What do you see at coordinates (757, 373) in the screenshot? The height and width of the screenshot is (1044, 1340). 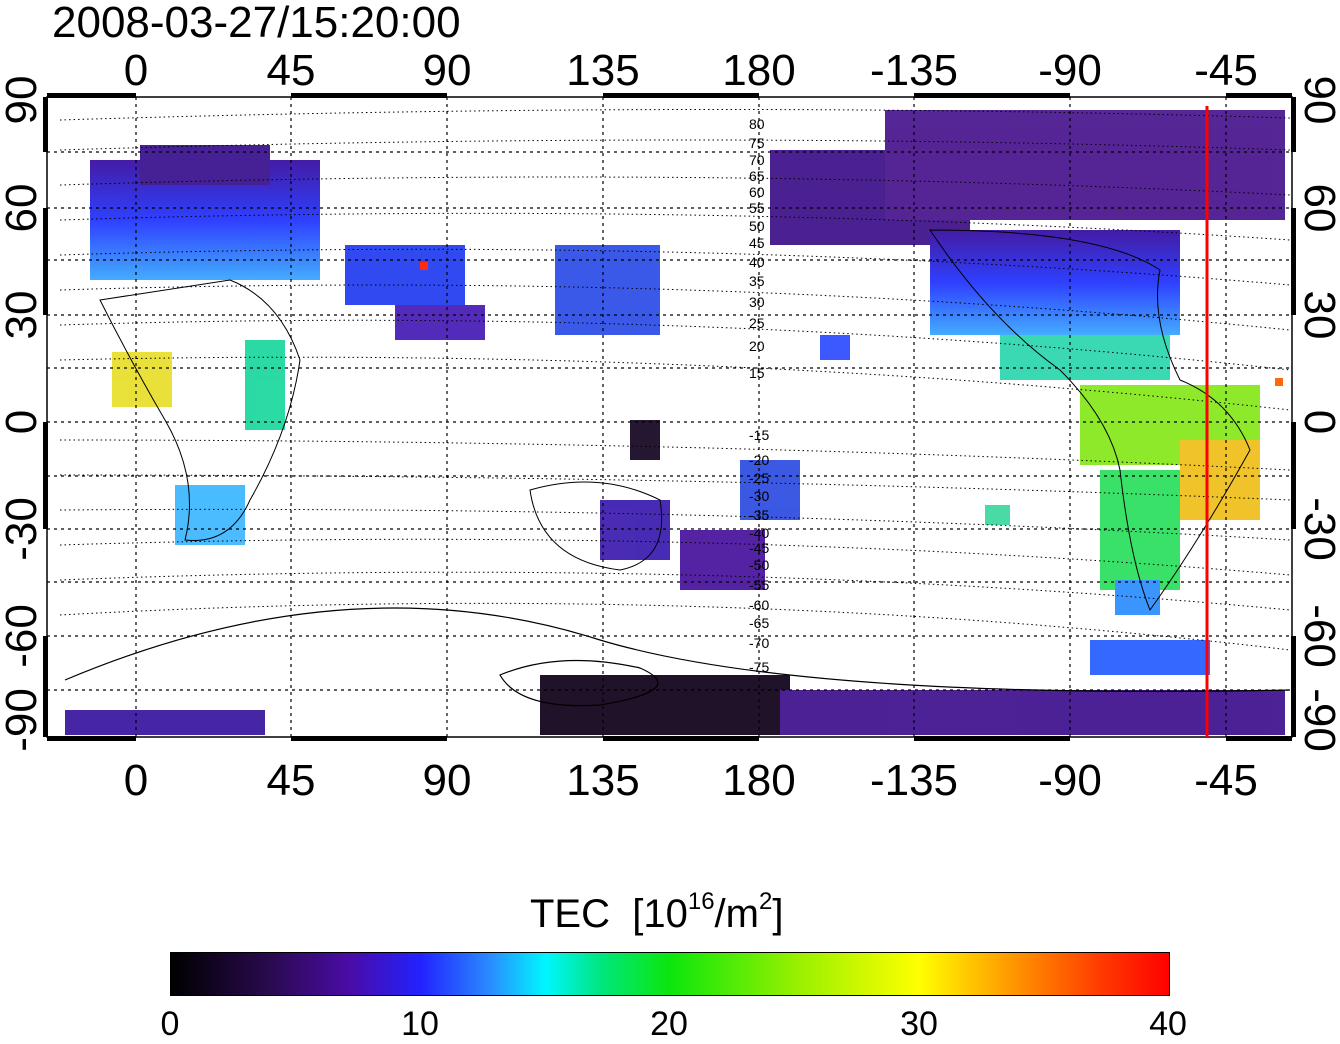 I see `contour-label: 15` at bounding box center [757, 373].